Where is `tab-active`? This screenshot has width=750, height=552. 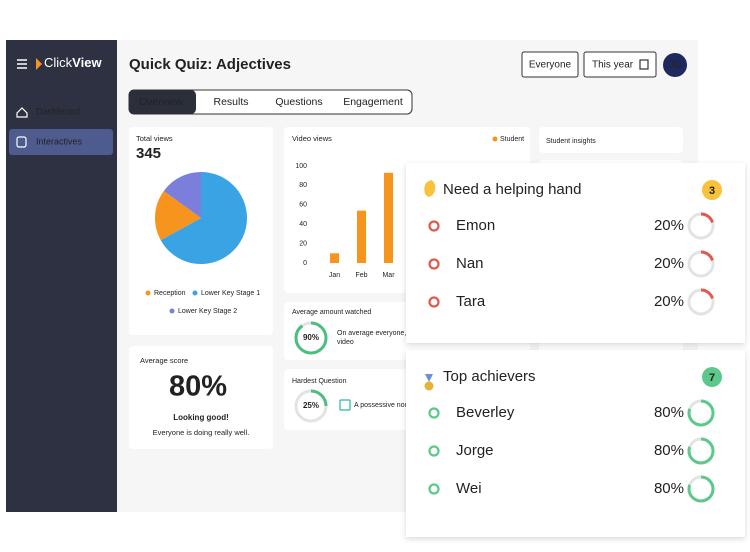 tab-active is located at coordinates (162, 102).